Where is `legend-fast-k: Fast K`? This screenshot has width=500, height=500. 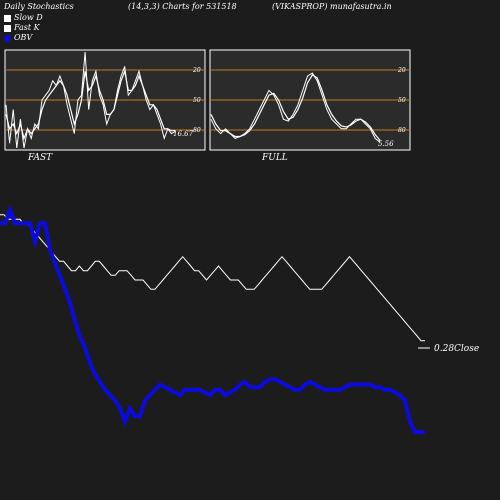
legend-fast-k: Fast K is located at coordinates (23, 28).